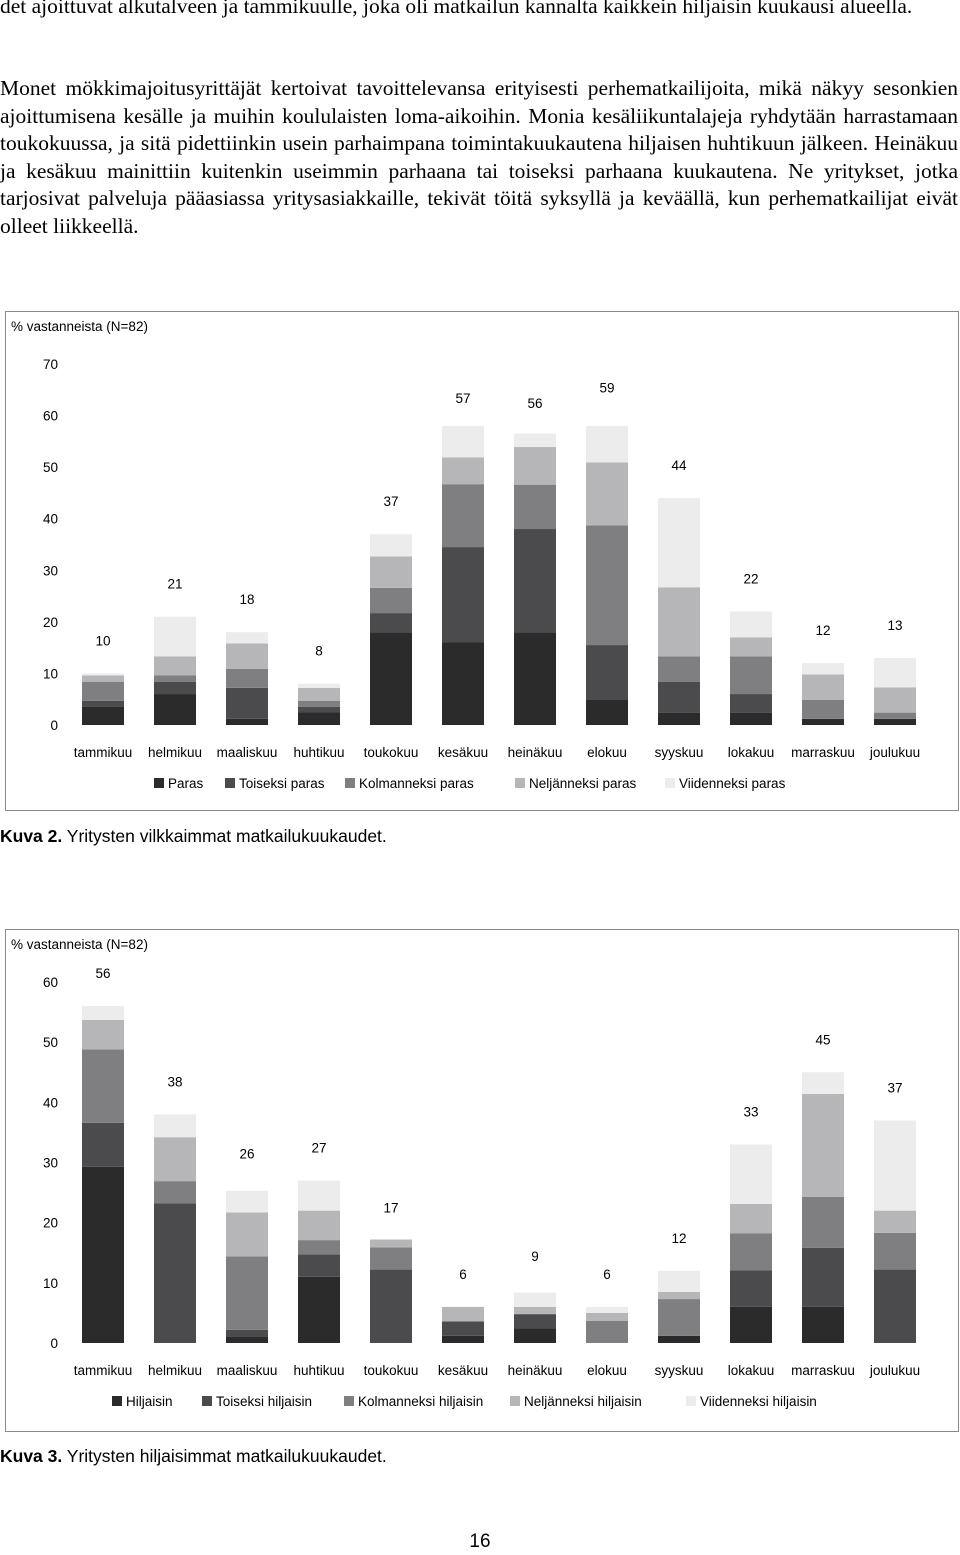  What do you see at coordinates (416, 783) in the screenshot?
I see `legend-label: Kolmanneksi paras` at bounding box center [416, 783].